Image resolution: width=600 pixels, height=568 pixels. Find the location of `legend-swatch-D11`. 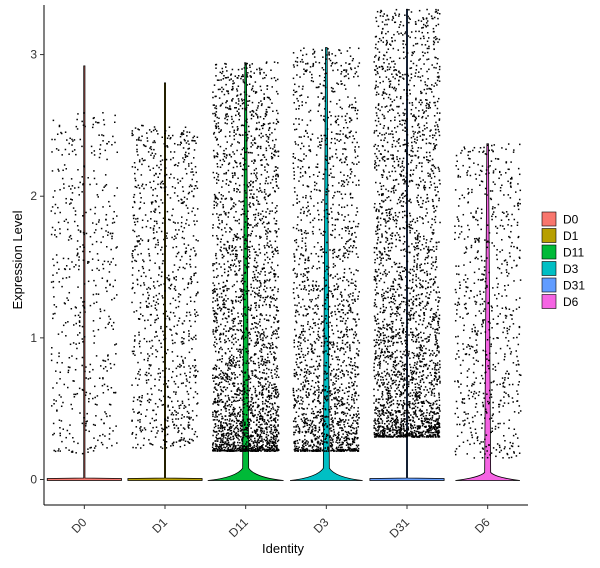

legend-swatch-D11 is located at coordinates (549, 252).